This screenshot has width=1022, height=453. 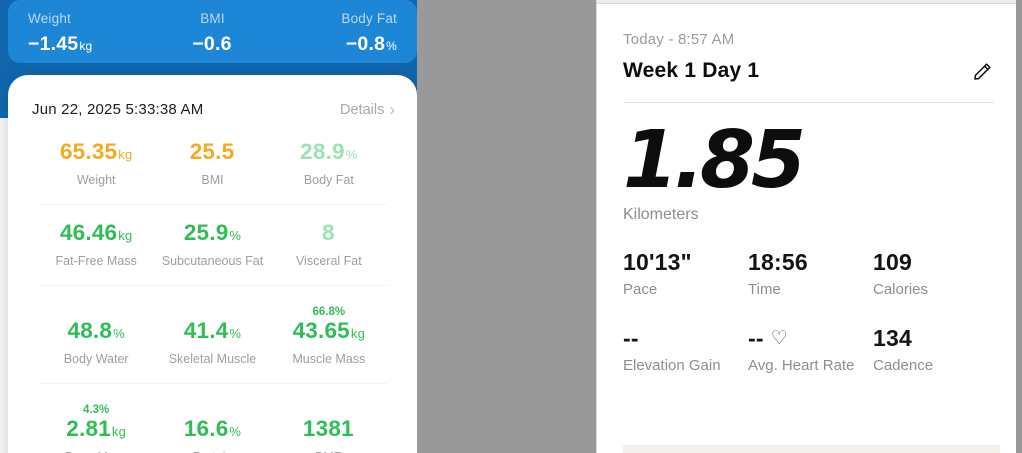 What do you see at coordinates (60, 44) in the screenshot?
I see `summary-value: −1.45kg` at bounding box center [60, 44].